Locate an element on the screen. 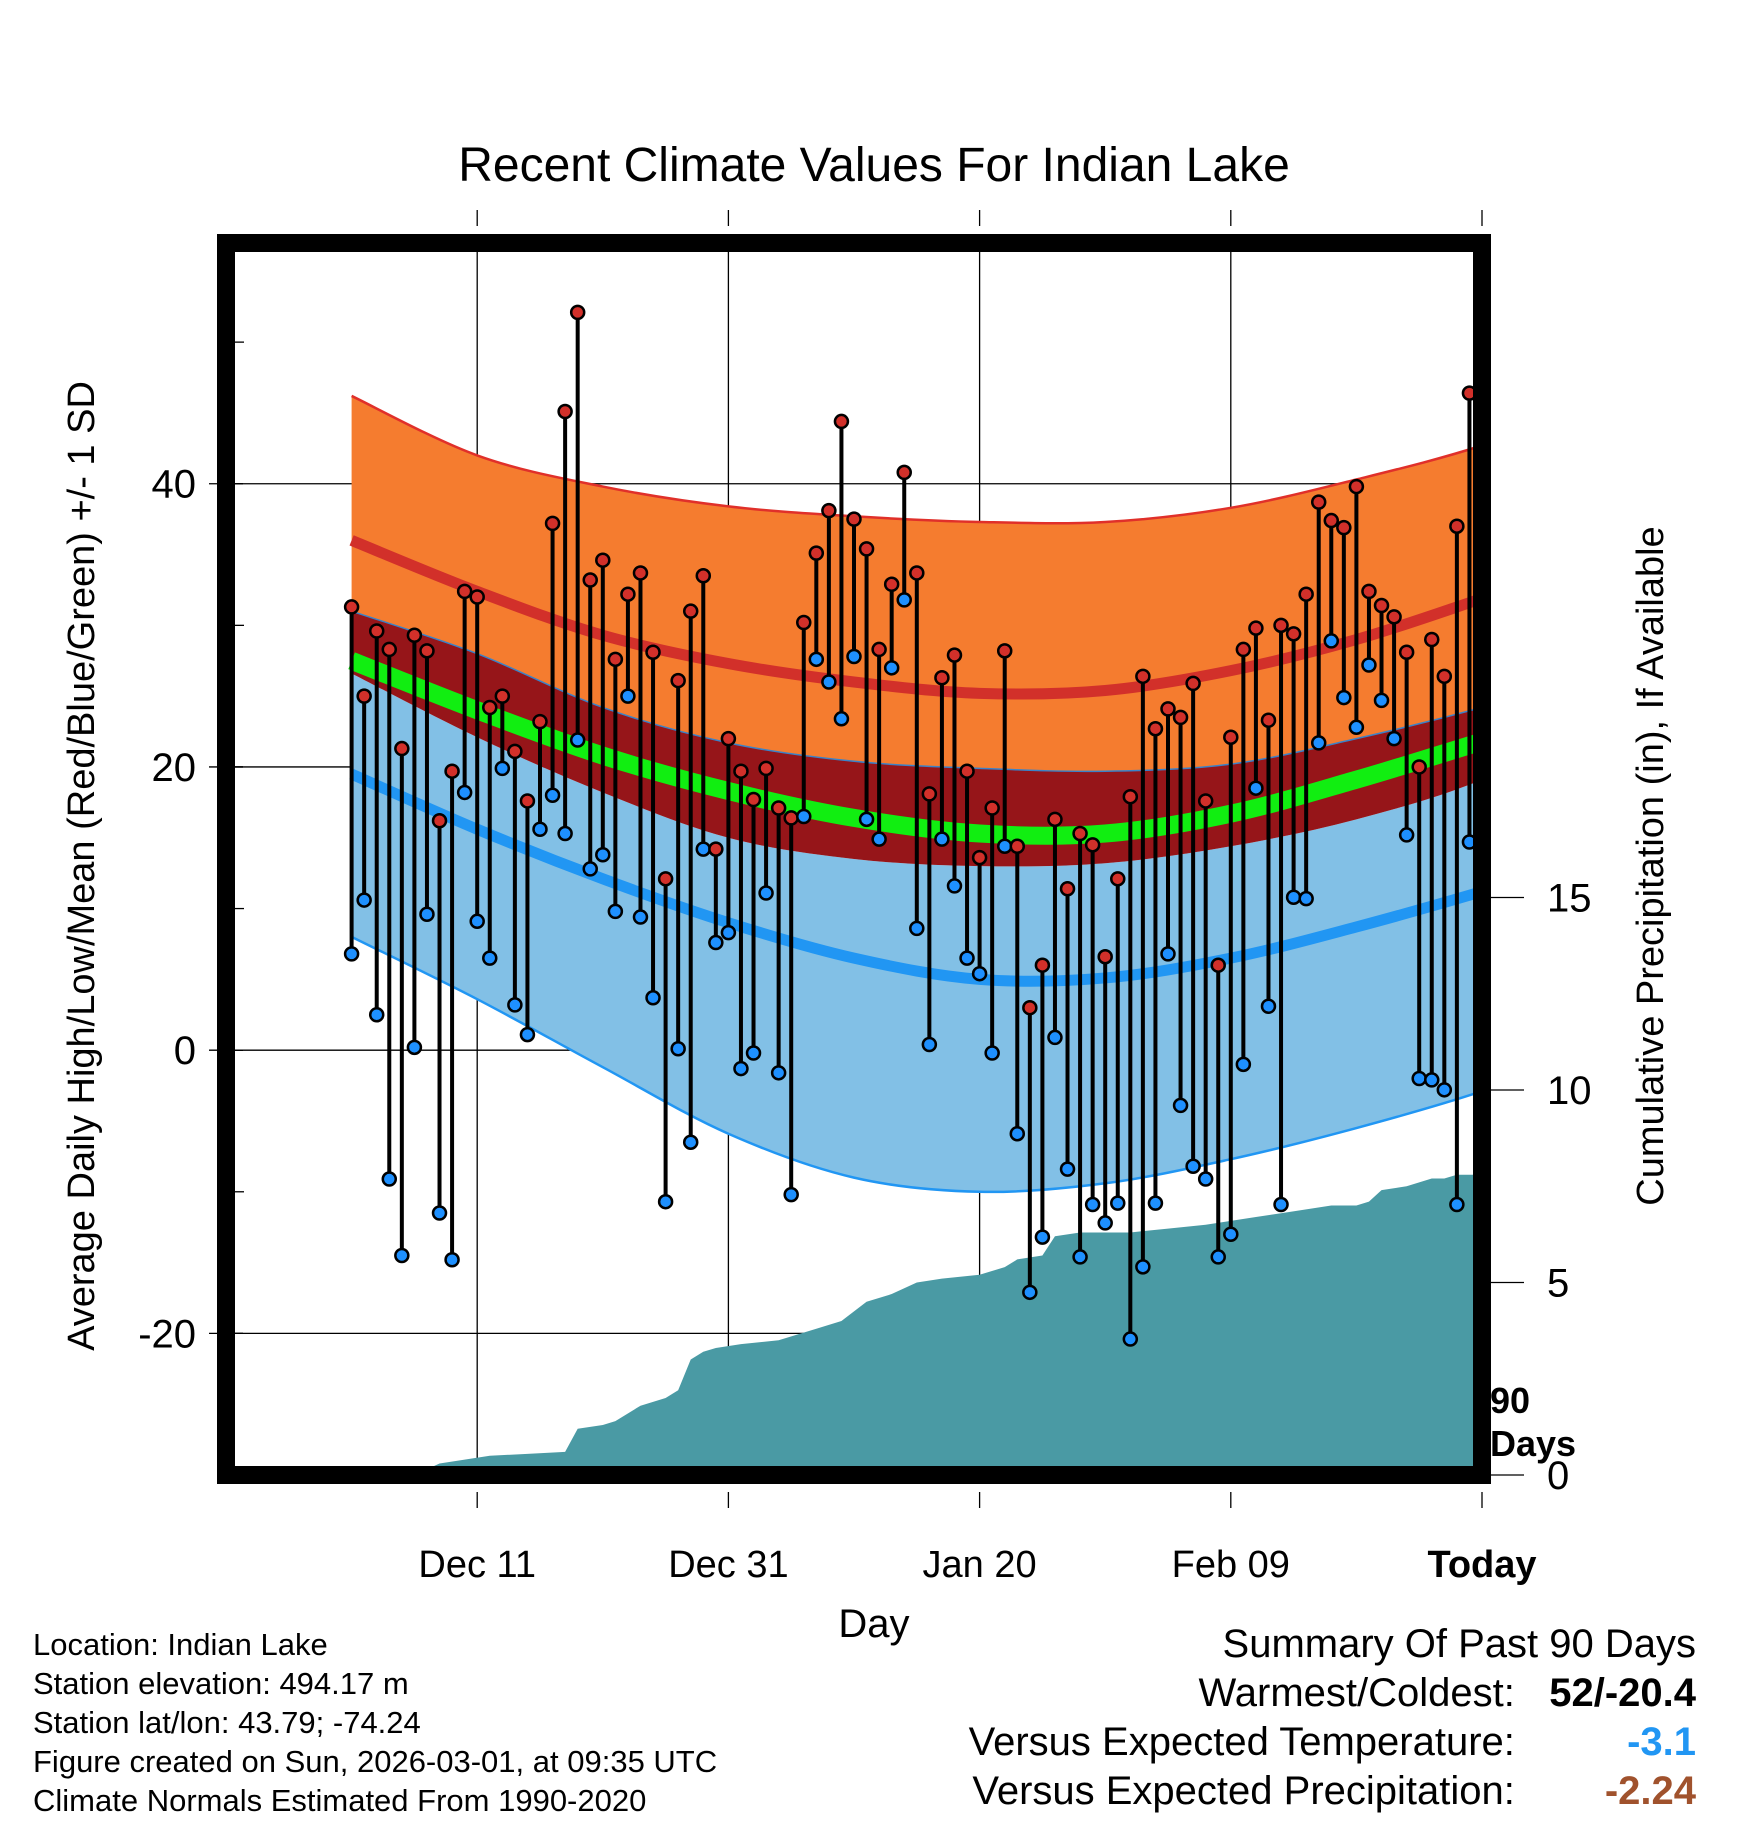  precip-anomaly-row: Versus Expected Precipitation: -2.24 is located at coordinates (1332, 1791).